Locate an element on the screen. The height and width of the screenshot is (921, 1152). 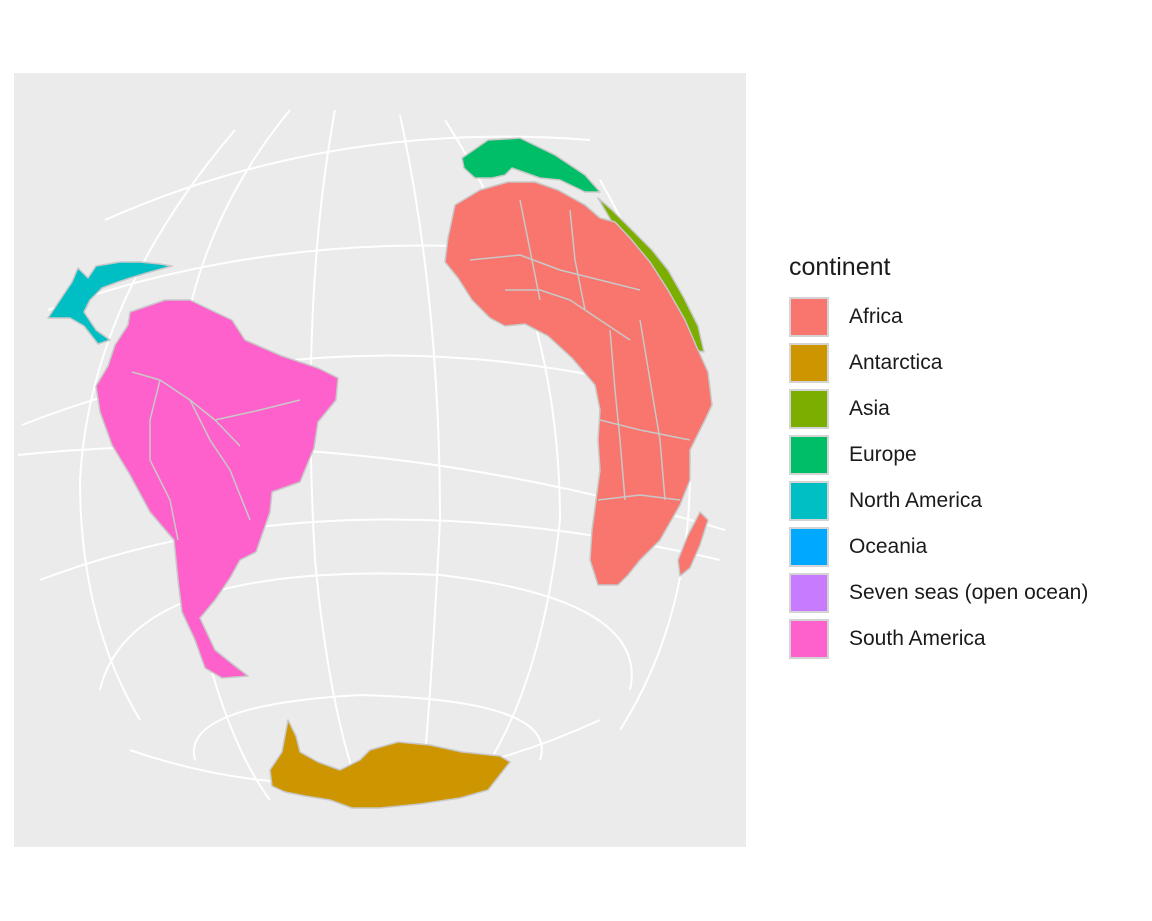
africa-borders is located at coordinates (580, 350).